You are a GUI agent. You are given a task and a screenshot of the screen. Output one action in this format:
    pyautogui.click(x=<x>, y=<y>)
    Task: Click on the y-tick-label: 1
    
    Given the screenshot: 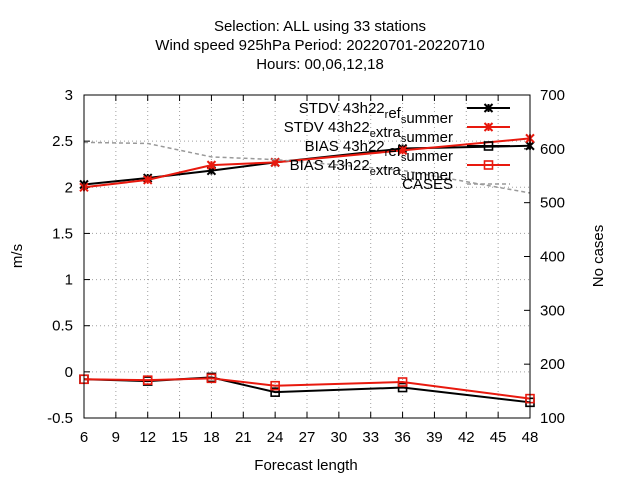 What is the action you would take?
    pyautogui.click(x=69, y=280)
    